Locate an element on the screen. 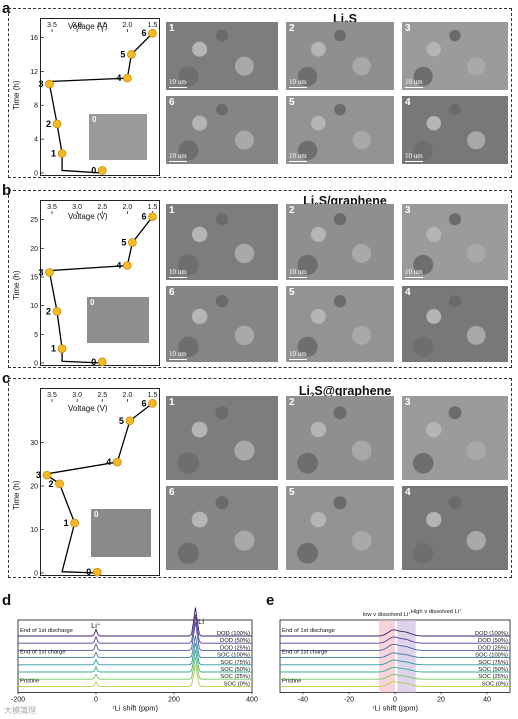 This screenshot has height=719, width=518. time-tick-label: 10 is located at coordinates (34, 306).